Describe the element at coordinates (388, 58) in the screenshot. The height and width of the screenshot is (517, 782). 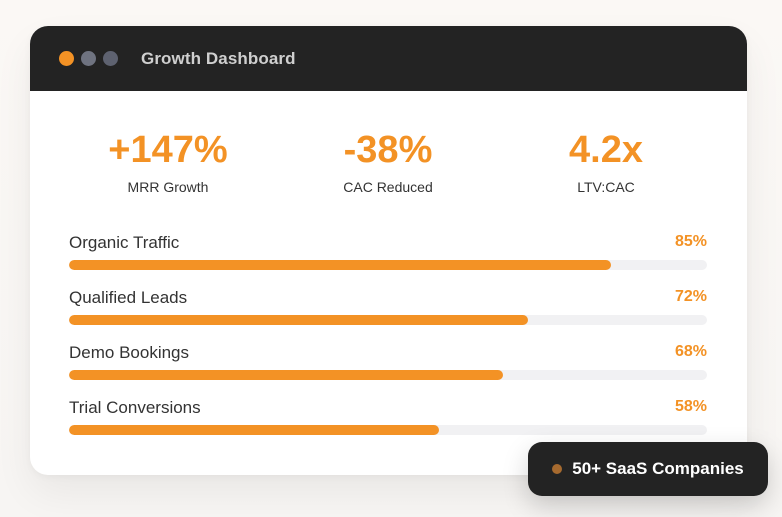
I see `window-titlebar: Growth Dashboard` at that location.